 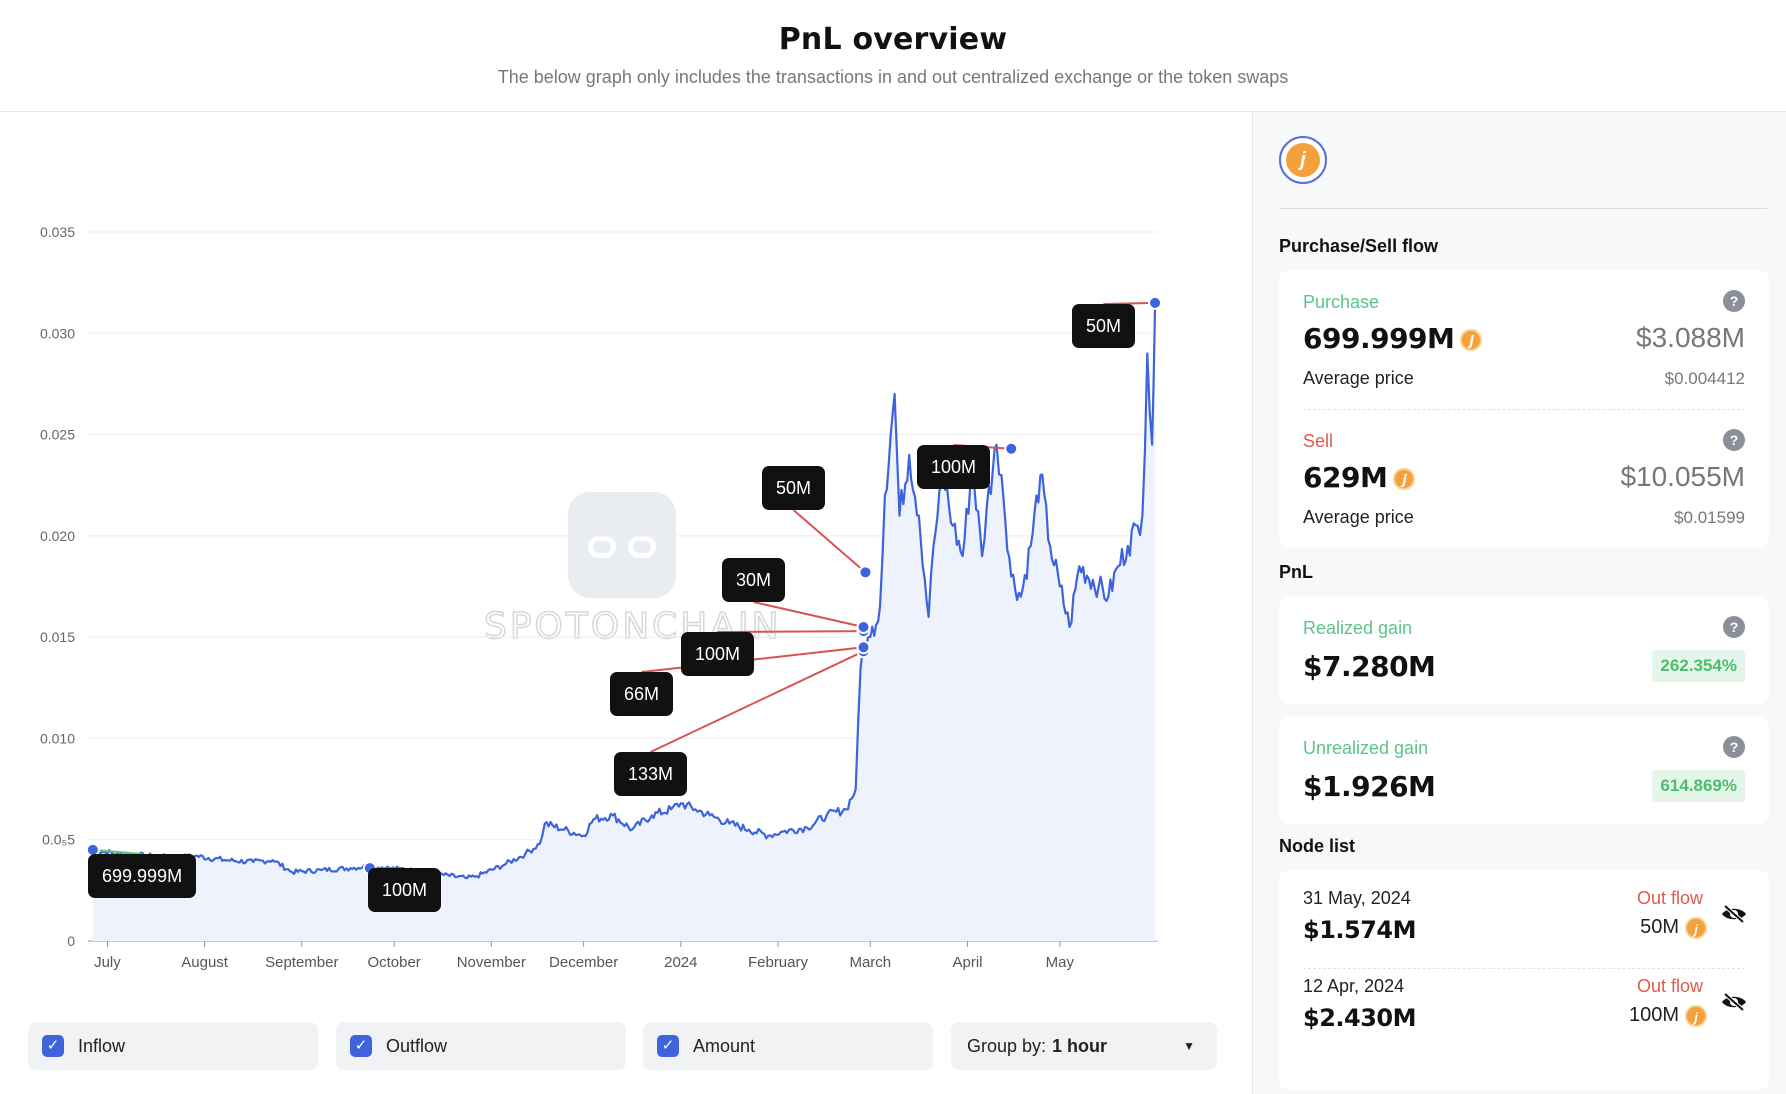 I want to click on chevron-down-icon: ▼, so click(x=1189, y=1046).